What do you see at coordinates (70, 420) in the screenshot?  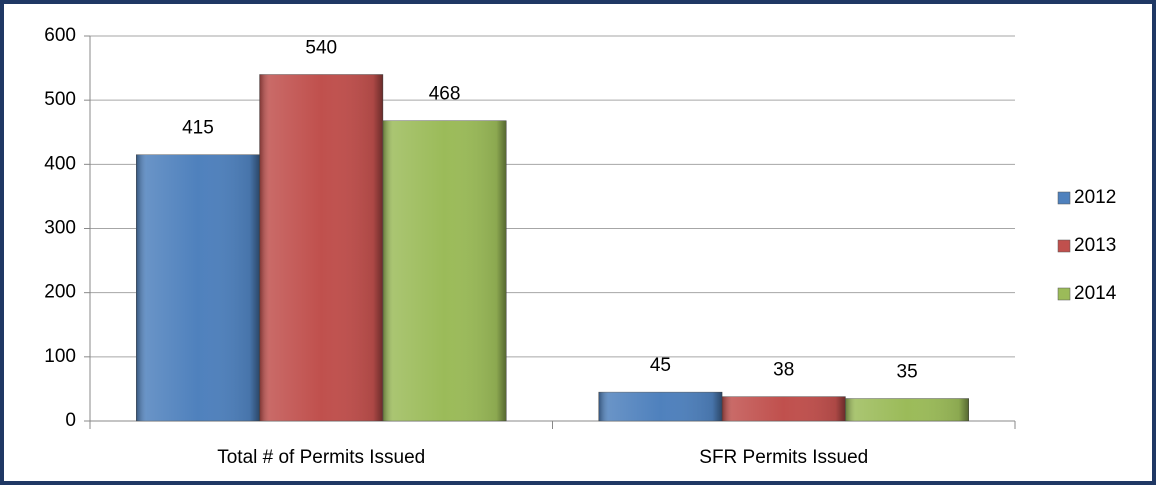 I see `y-tick-label: 0` at bounding box center [70, 420].